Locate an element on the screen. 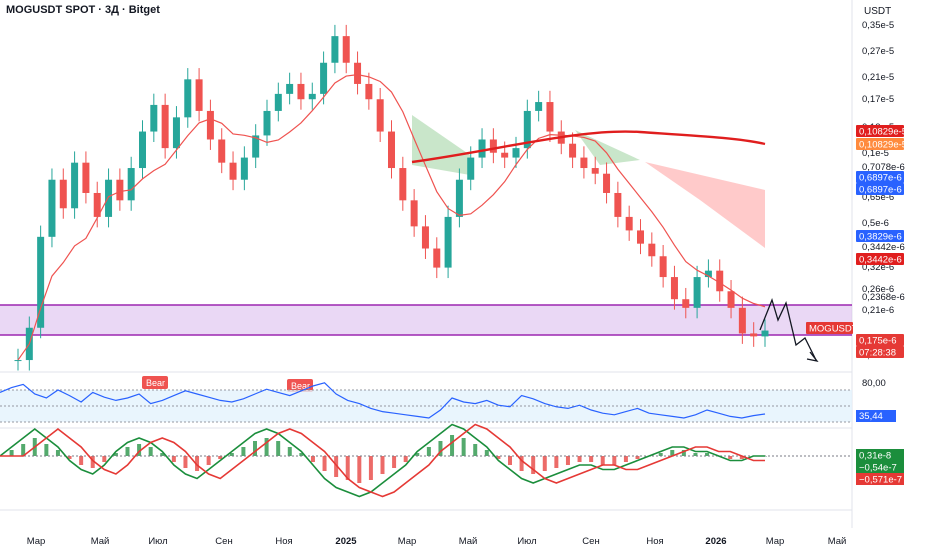 The height and width of the screenshot is (550, 932). currency-label: USDT is located at coordinates (878, 11).